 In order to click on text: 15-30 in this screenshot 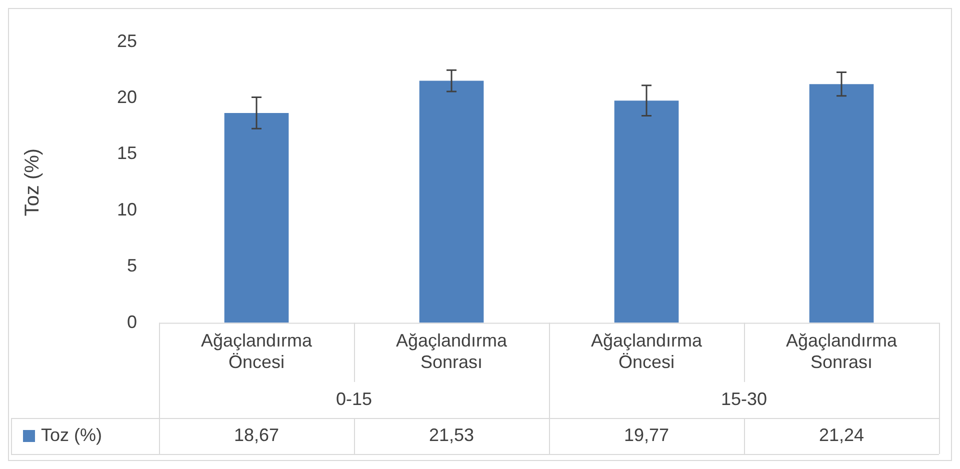, I will do `click(744, 398)`.